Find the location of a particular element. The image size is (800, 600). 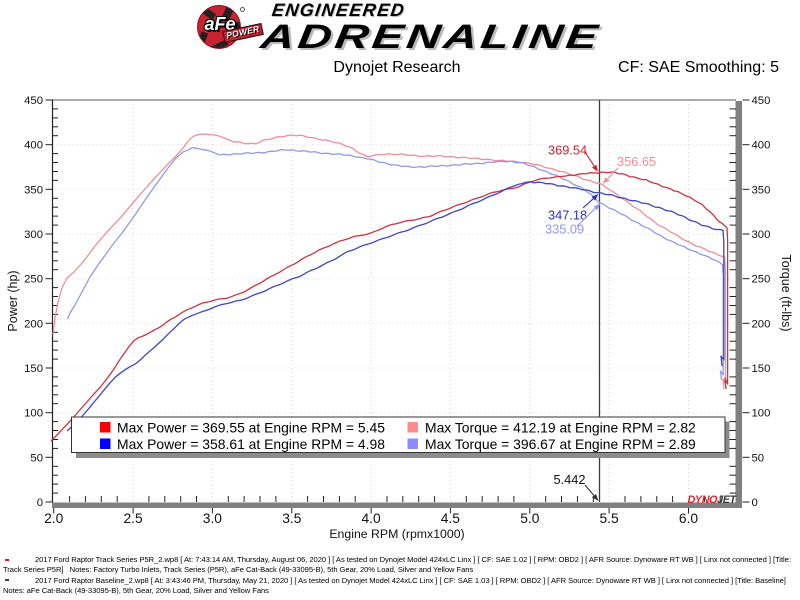

svg-text: Torque (ft-lbs) is located at coordinates (786, 292).